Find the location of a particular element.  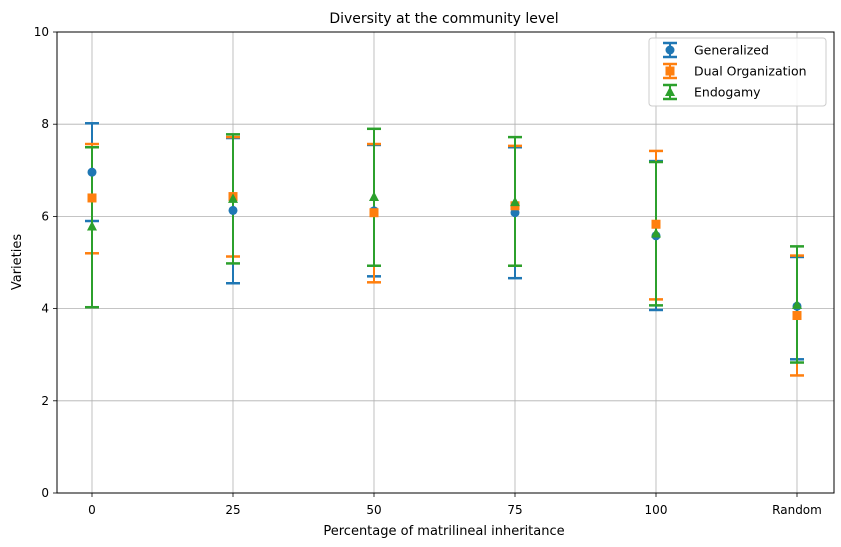

x-tick-label: 75 is located at coordinates (514, 510).